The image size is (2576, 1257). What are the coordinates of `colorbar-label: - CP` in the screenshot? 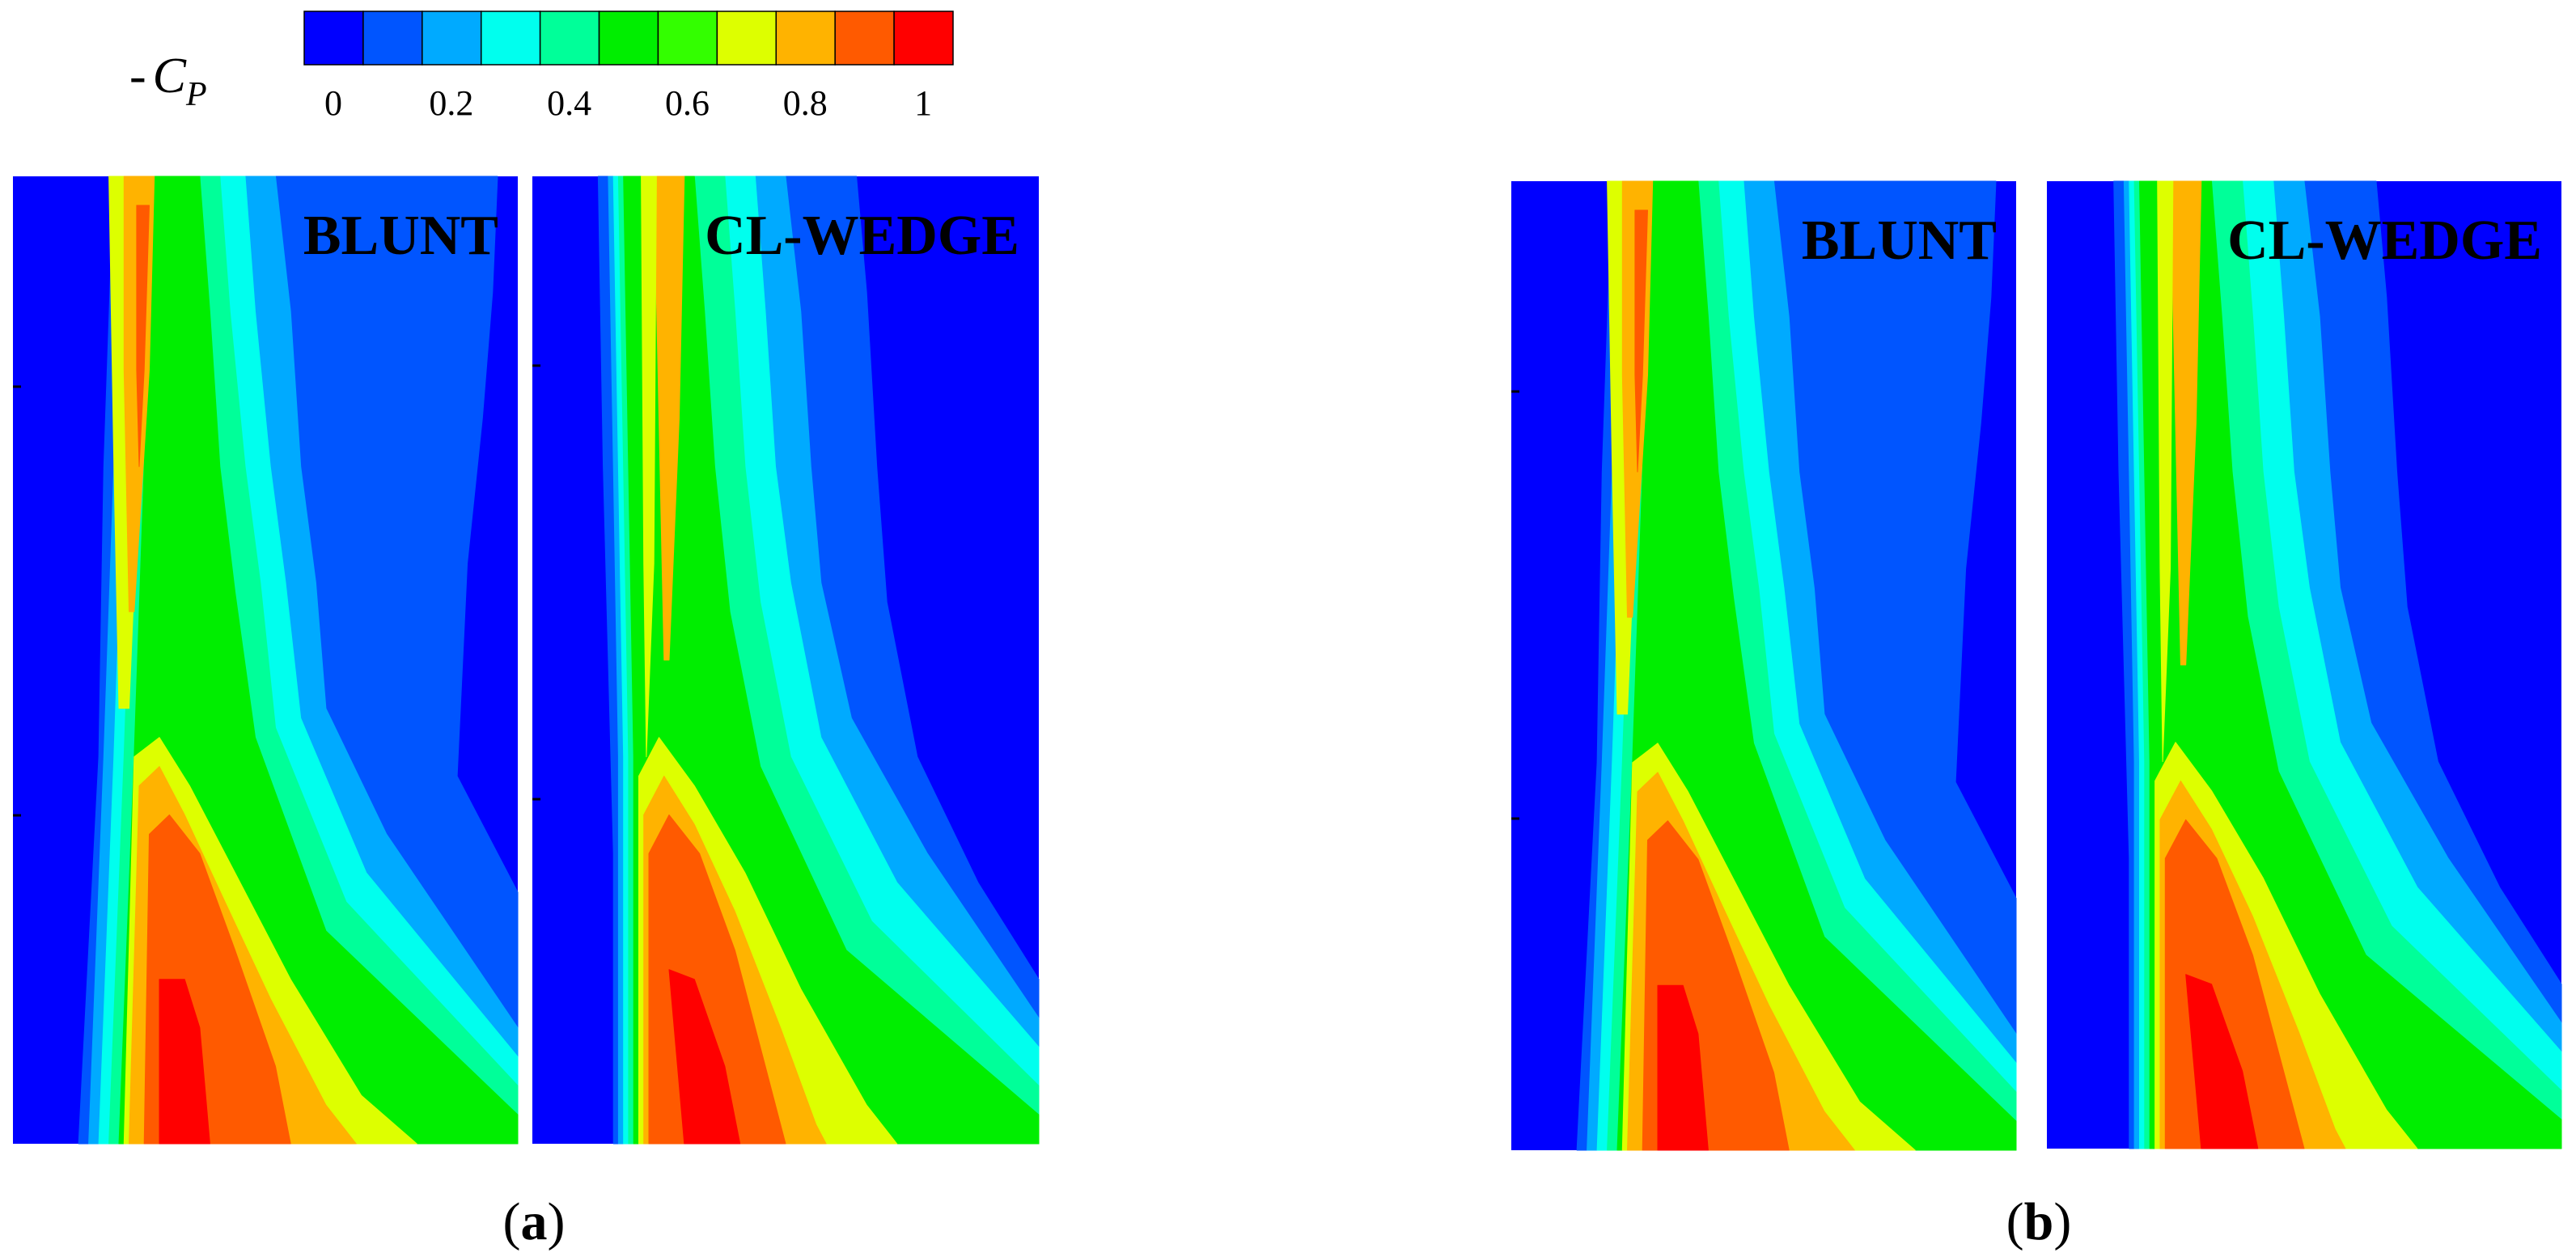 It's located at (168, 81).